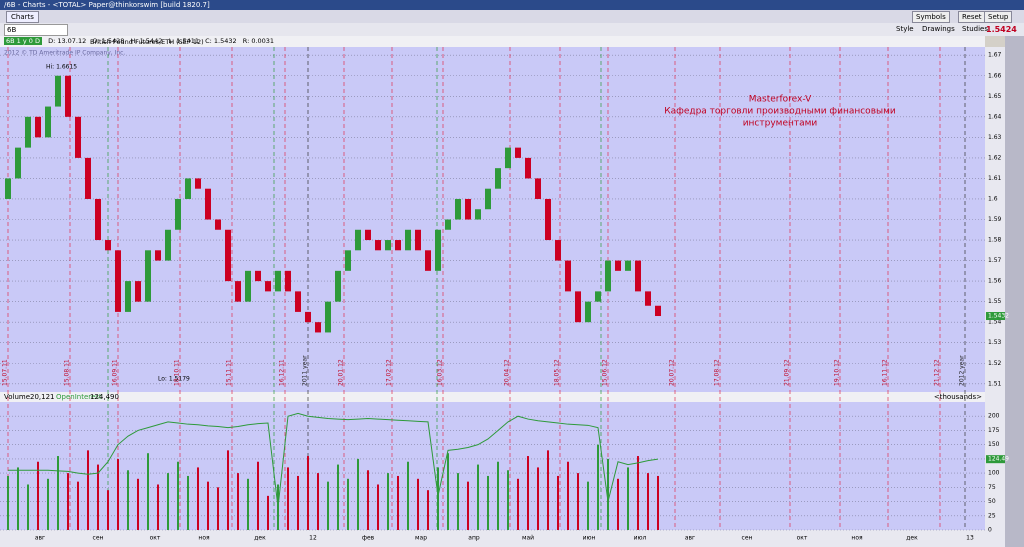 The width and height of the screenshot is (1024, 547). Describe the element at coordinates (204, 538) in the screenshot. I see `x-tick-label: ноя` at that location.